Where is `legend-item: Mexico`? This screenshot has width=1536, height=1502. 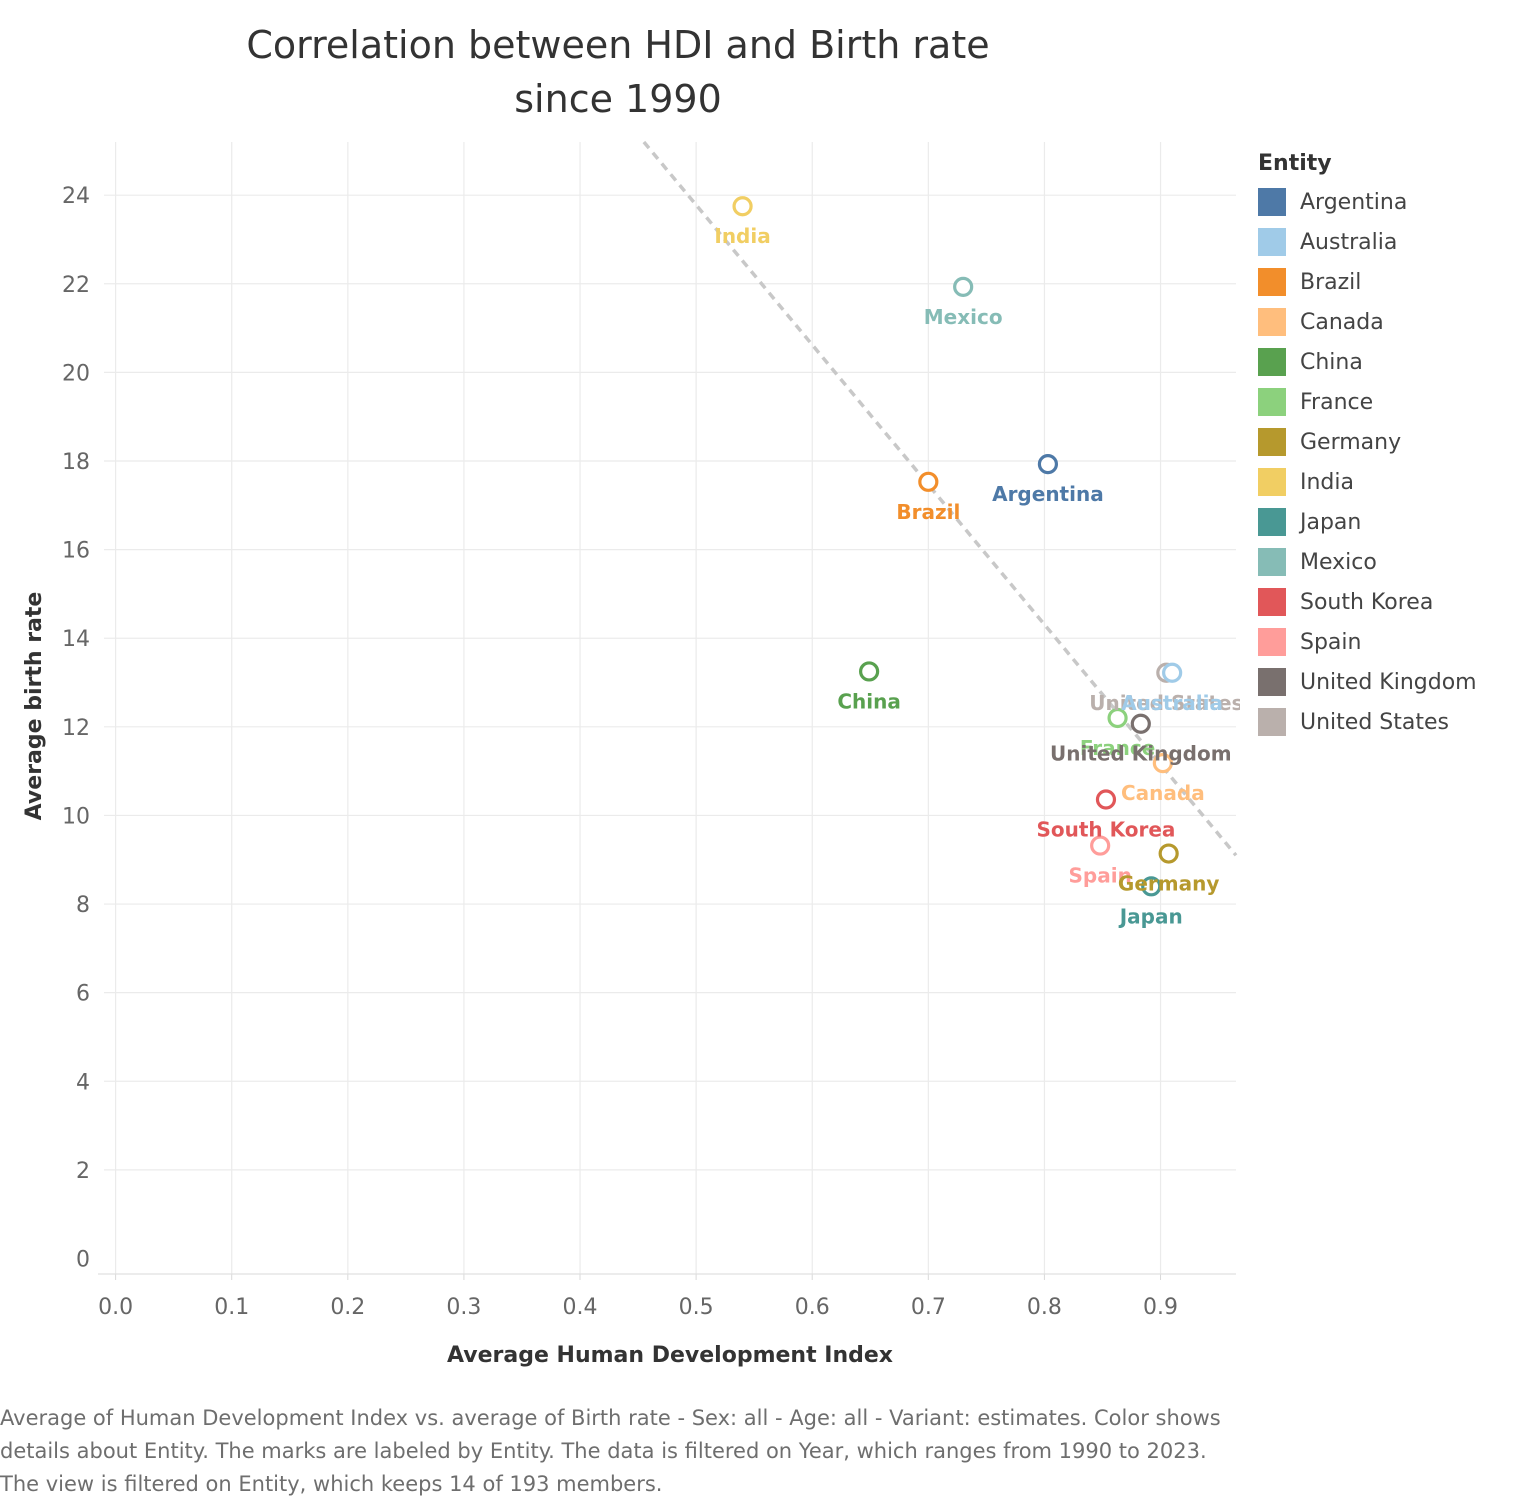 legend-item: Mexico is located at coordinates (1393, 562).